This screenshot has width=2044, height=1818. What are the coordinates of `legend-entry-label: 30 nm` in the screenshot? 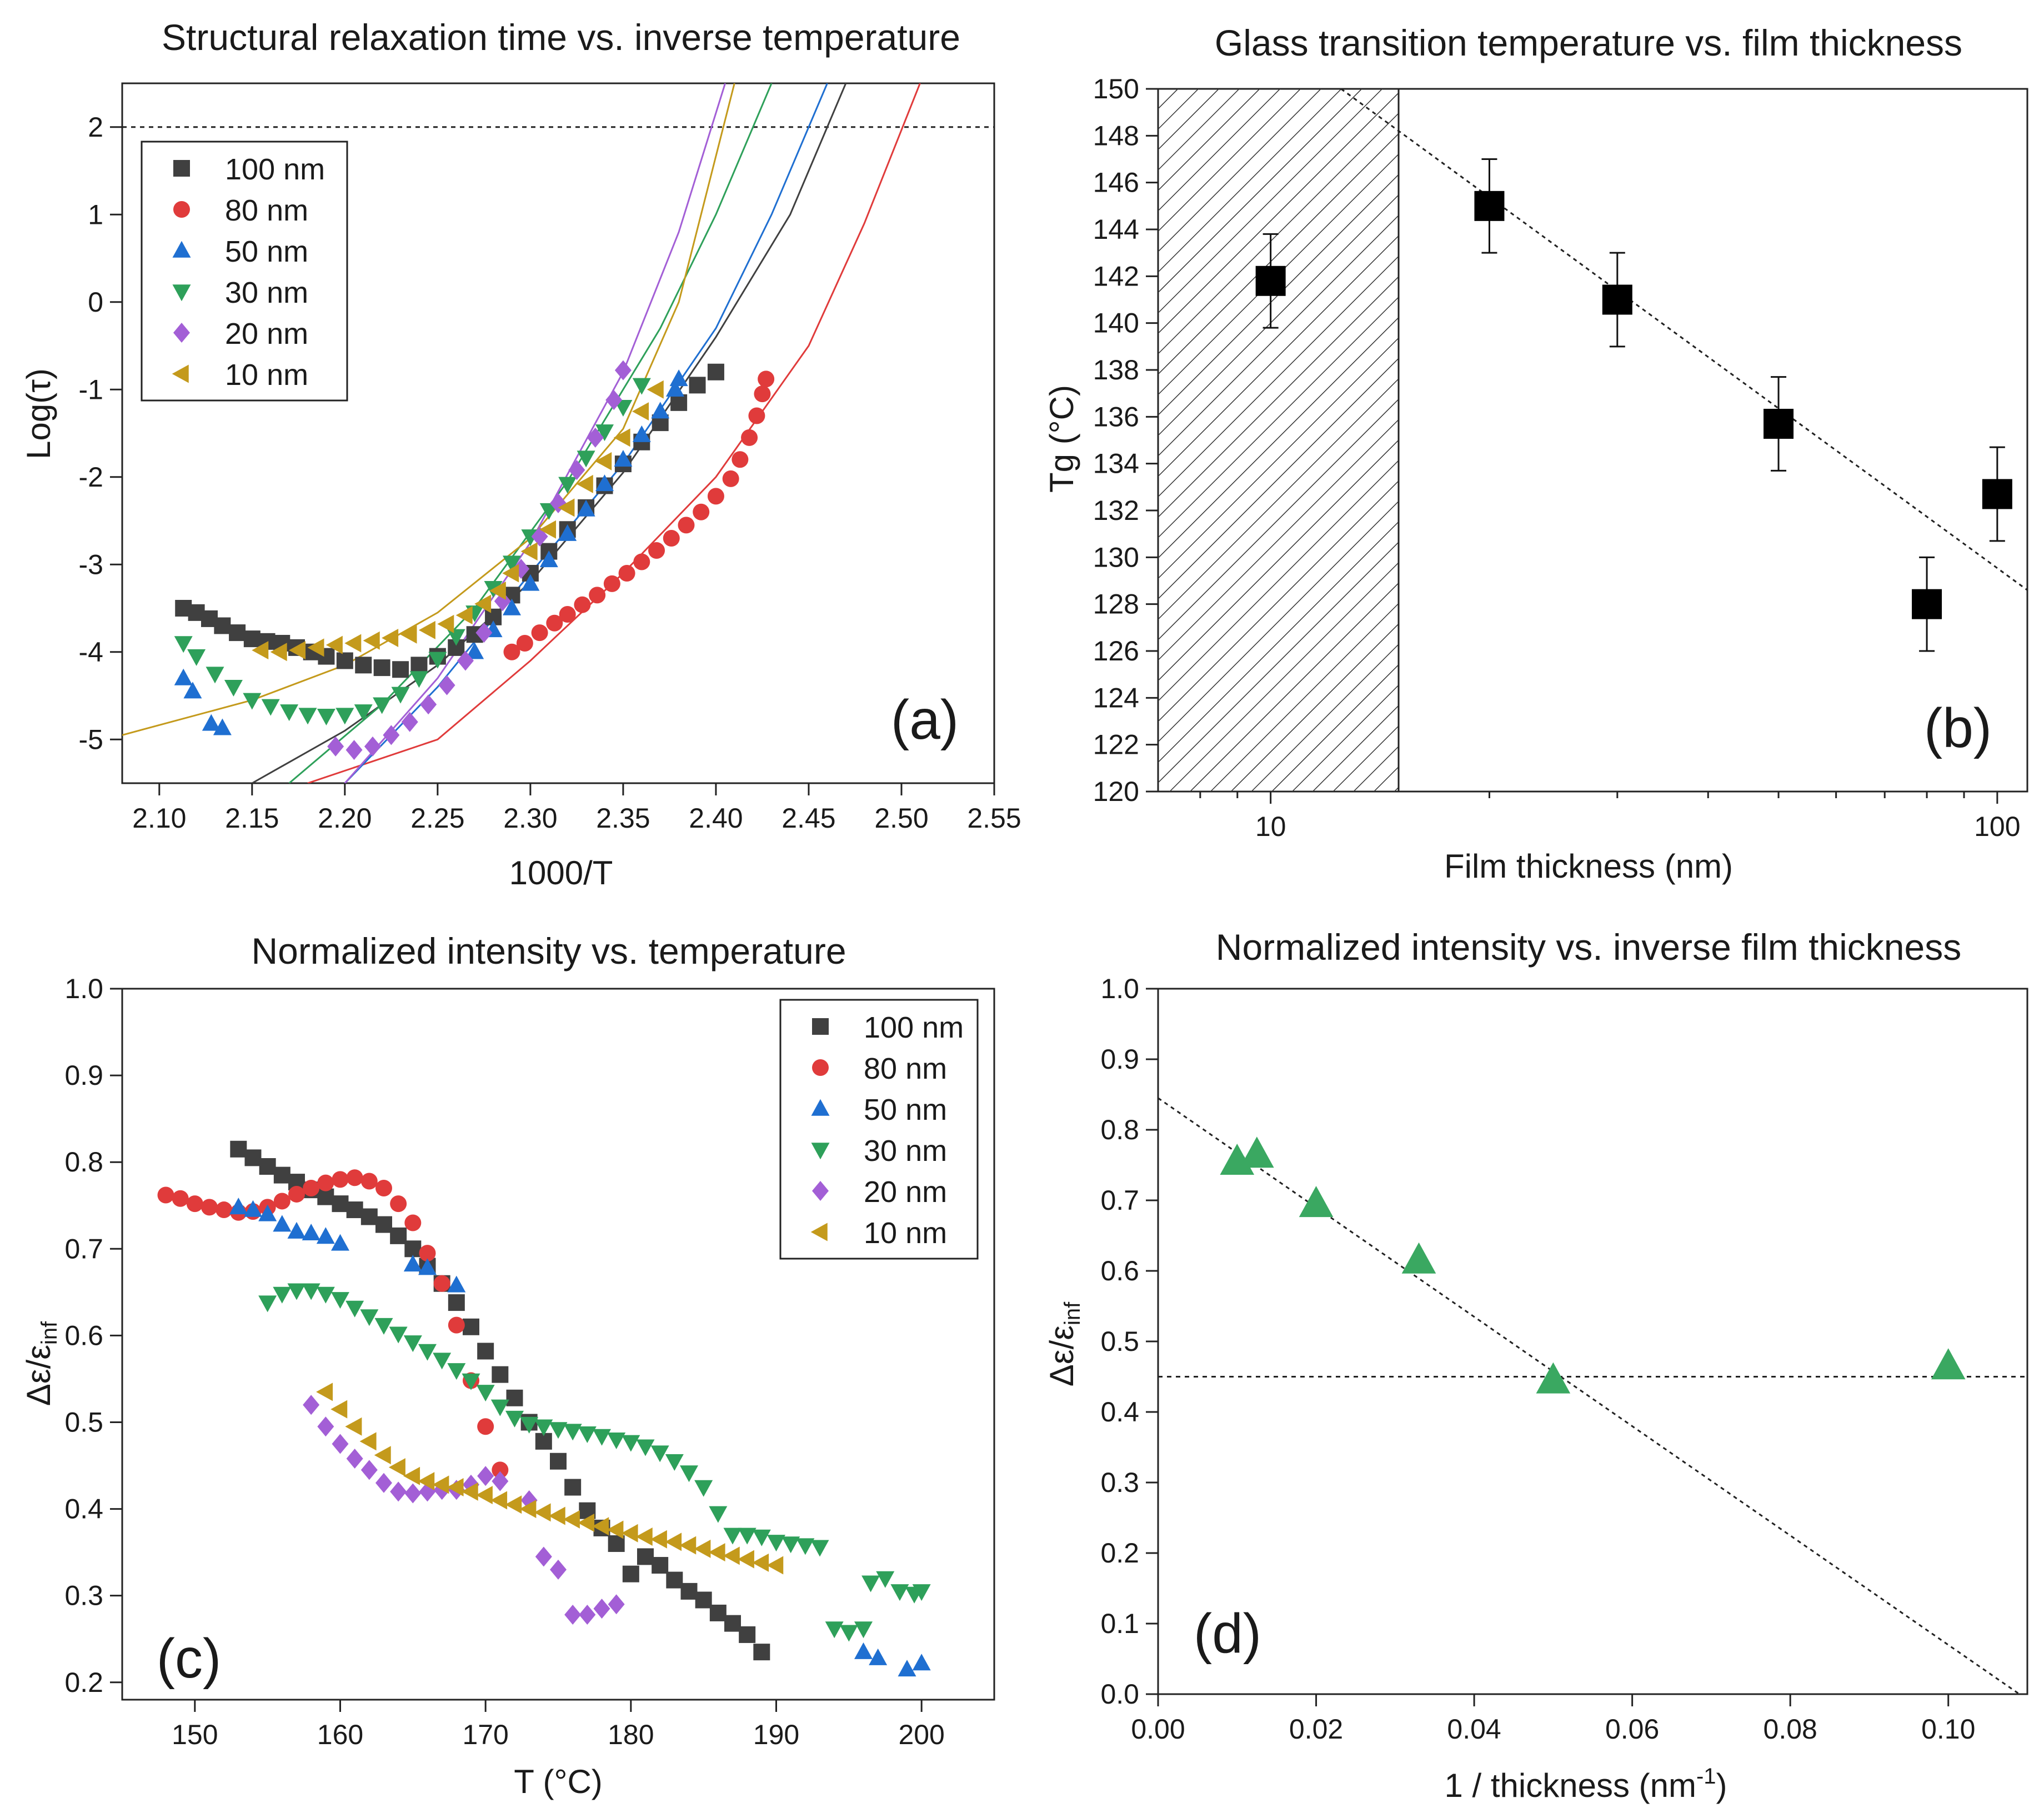 It's located at (266, 292).